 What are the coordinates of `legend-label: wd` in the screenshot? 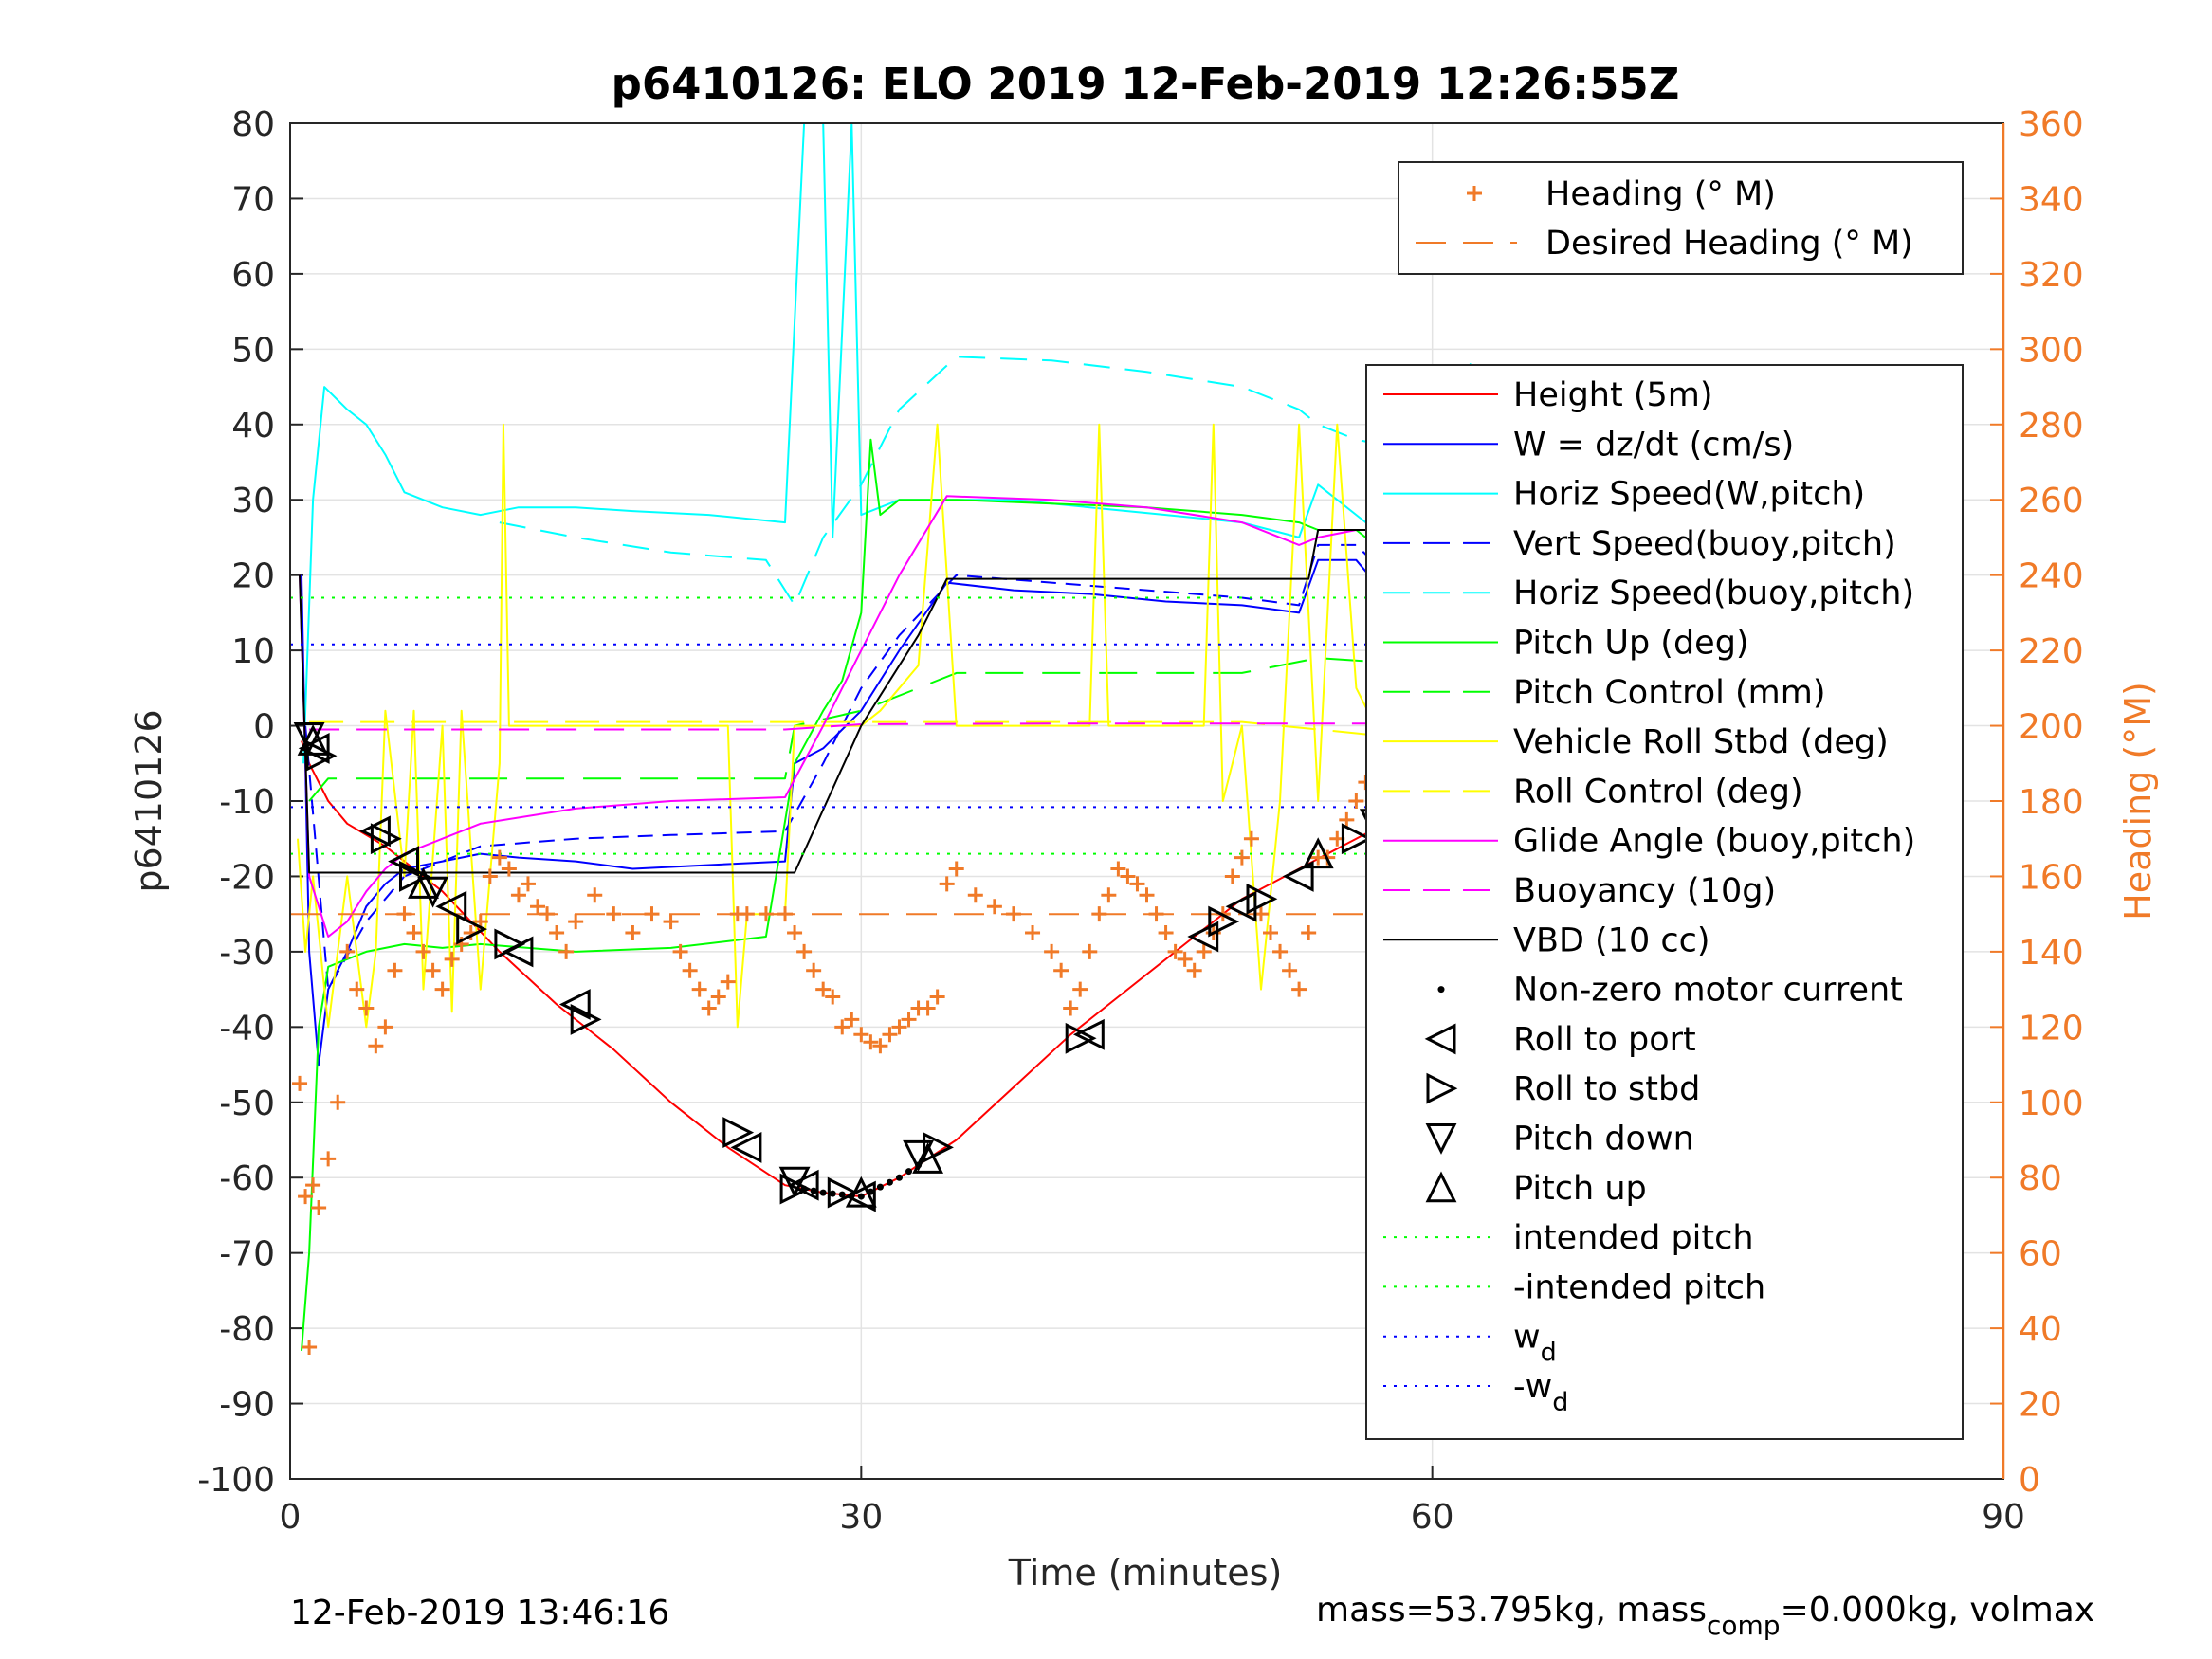 It's located at (1535, 1343).